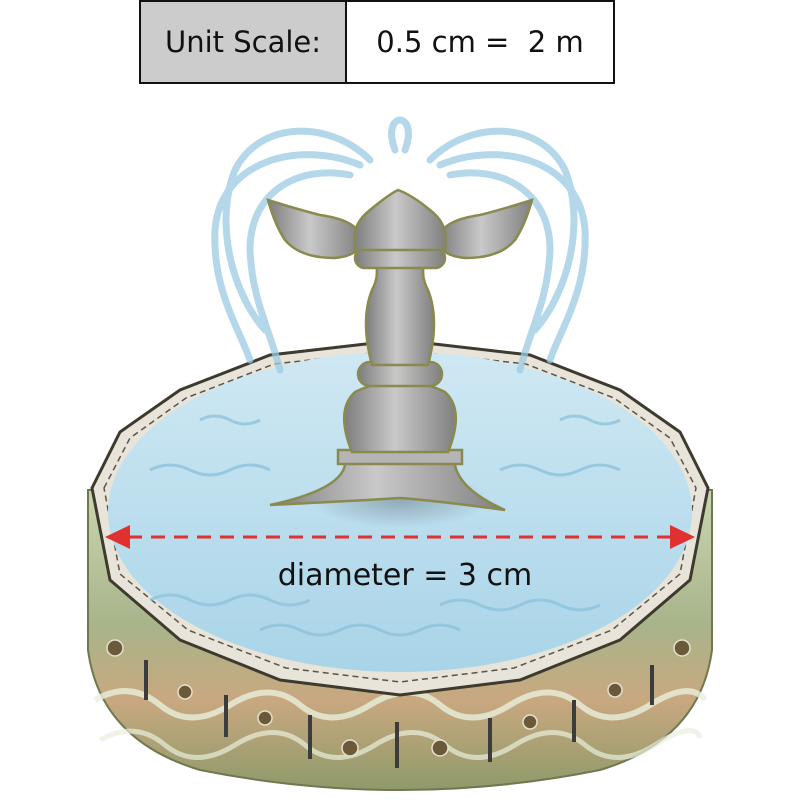 This screenshot has height=805, width=800. Describe the element at coordinates (400, 350) in the screenshot. I see `fountain-statue-icon` at that location.